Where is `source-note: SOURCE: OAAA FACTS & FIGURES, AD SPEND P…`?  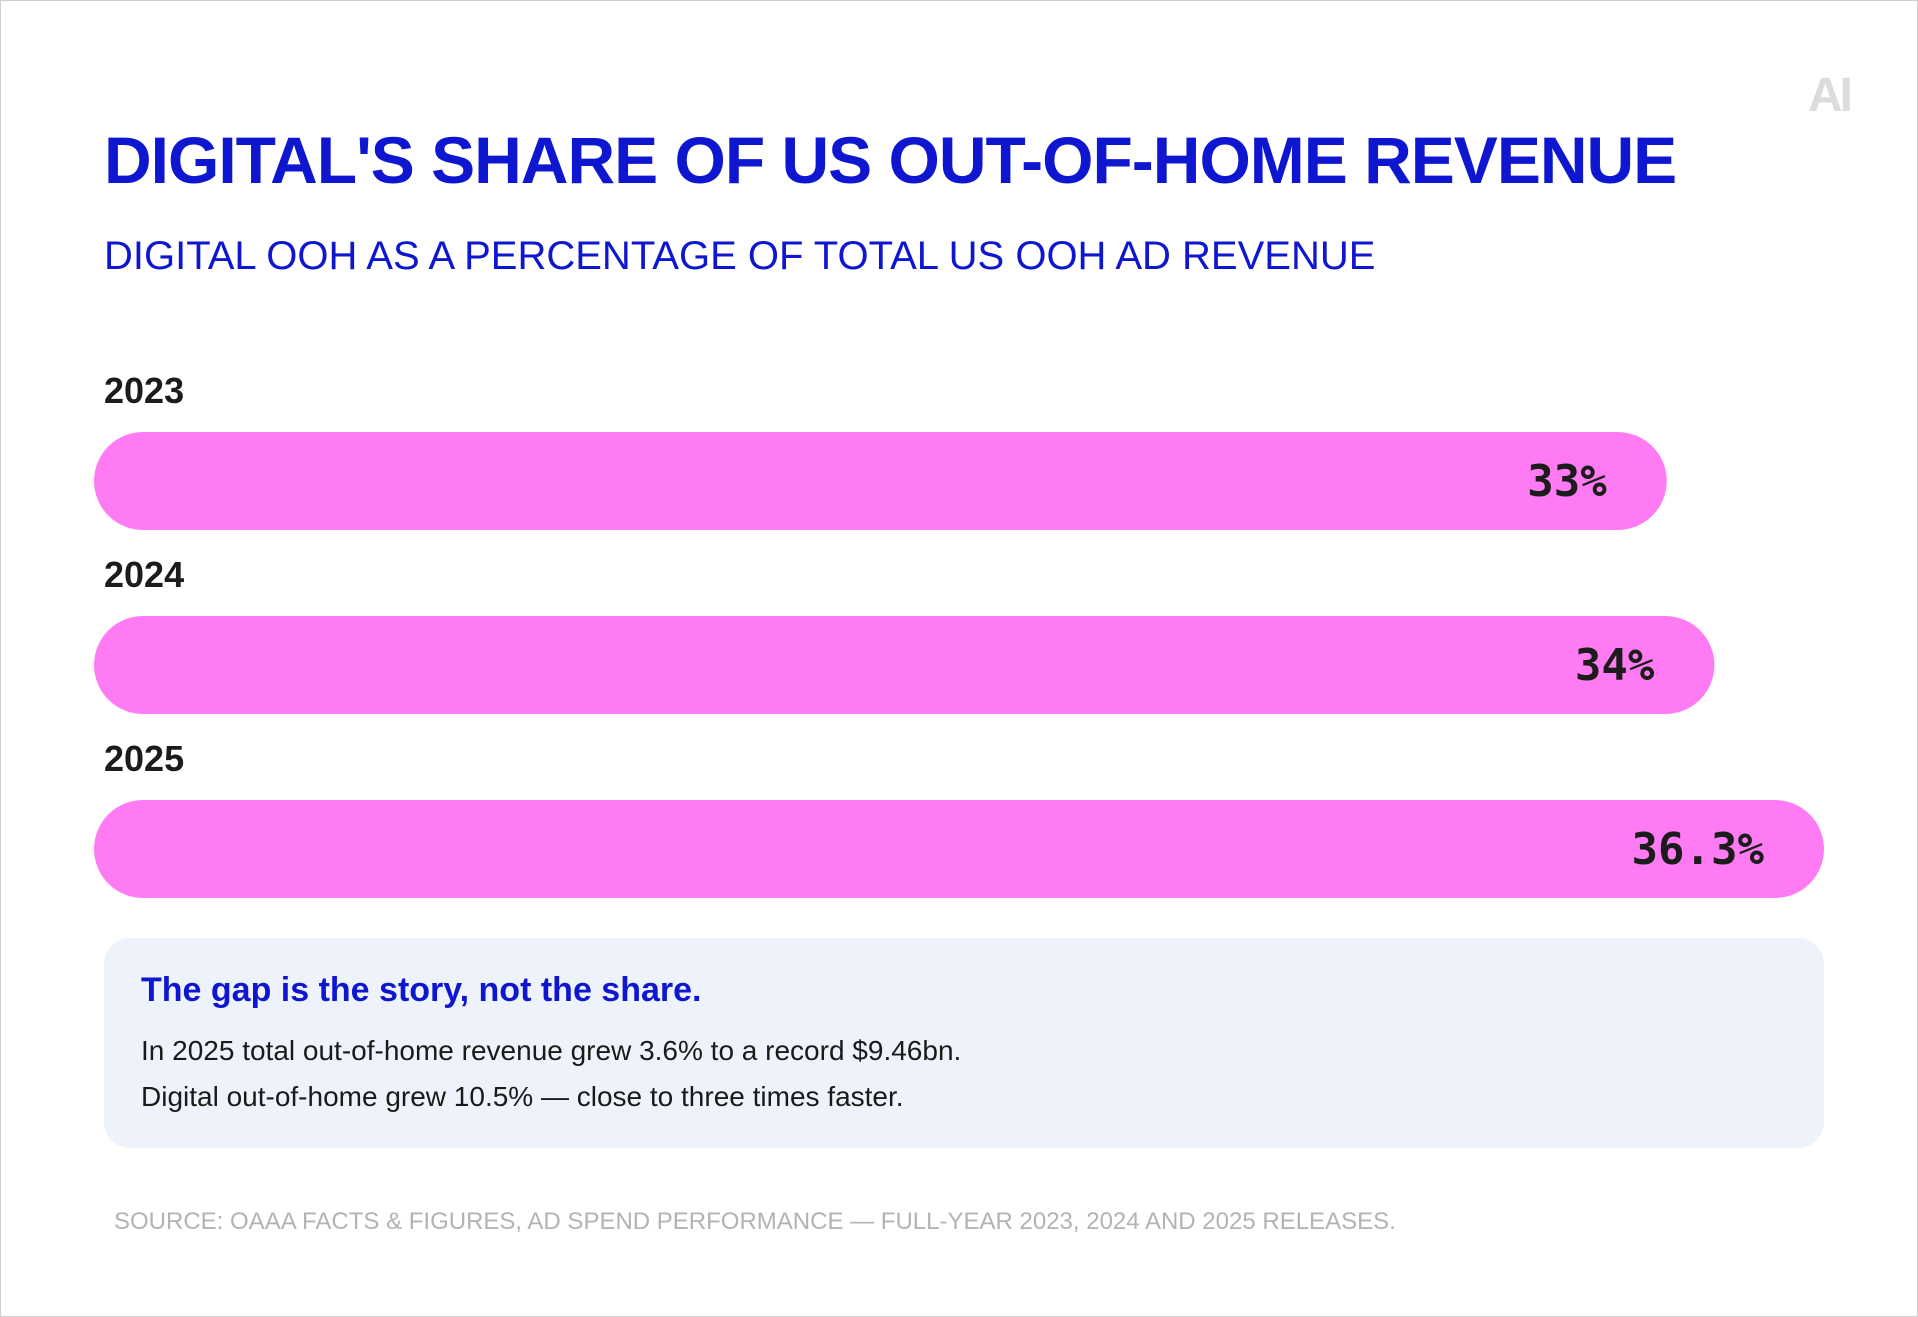 source-note: SOURCE: OAAA FACTS & FIGURES, AD SPEND P… is located at coordinates (755, 1221).